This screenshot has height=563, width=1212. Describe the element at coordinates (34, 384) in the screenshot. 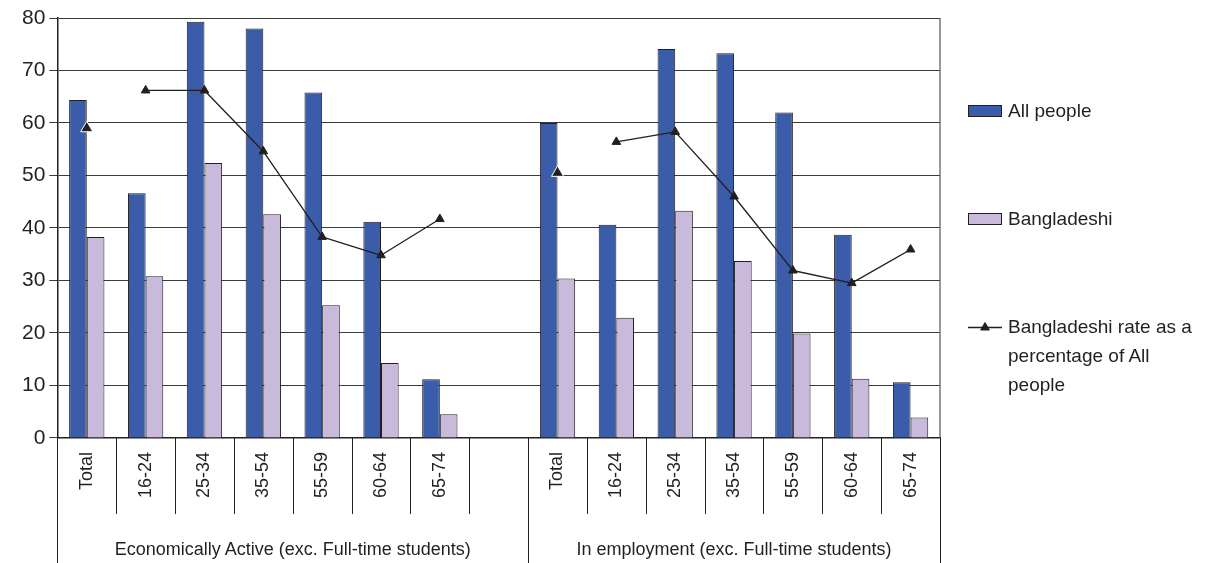

I see `y-tick-label: 10` at that location.